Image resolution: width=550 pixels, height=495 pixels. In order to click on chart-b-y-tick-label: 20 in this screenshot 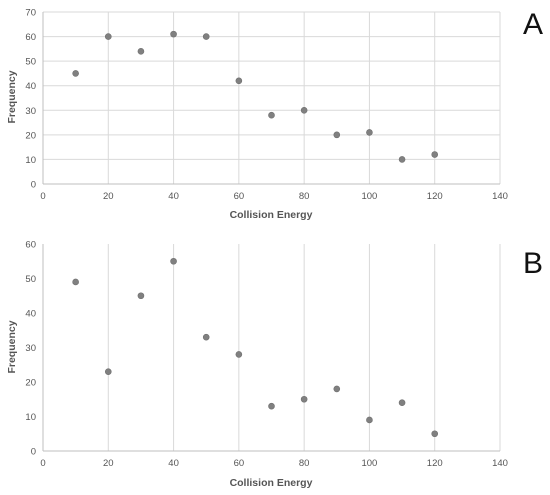, I will do `click(30, 383)`.